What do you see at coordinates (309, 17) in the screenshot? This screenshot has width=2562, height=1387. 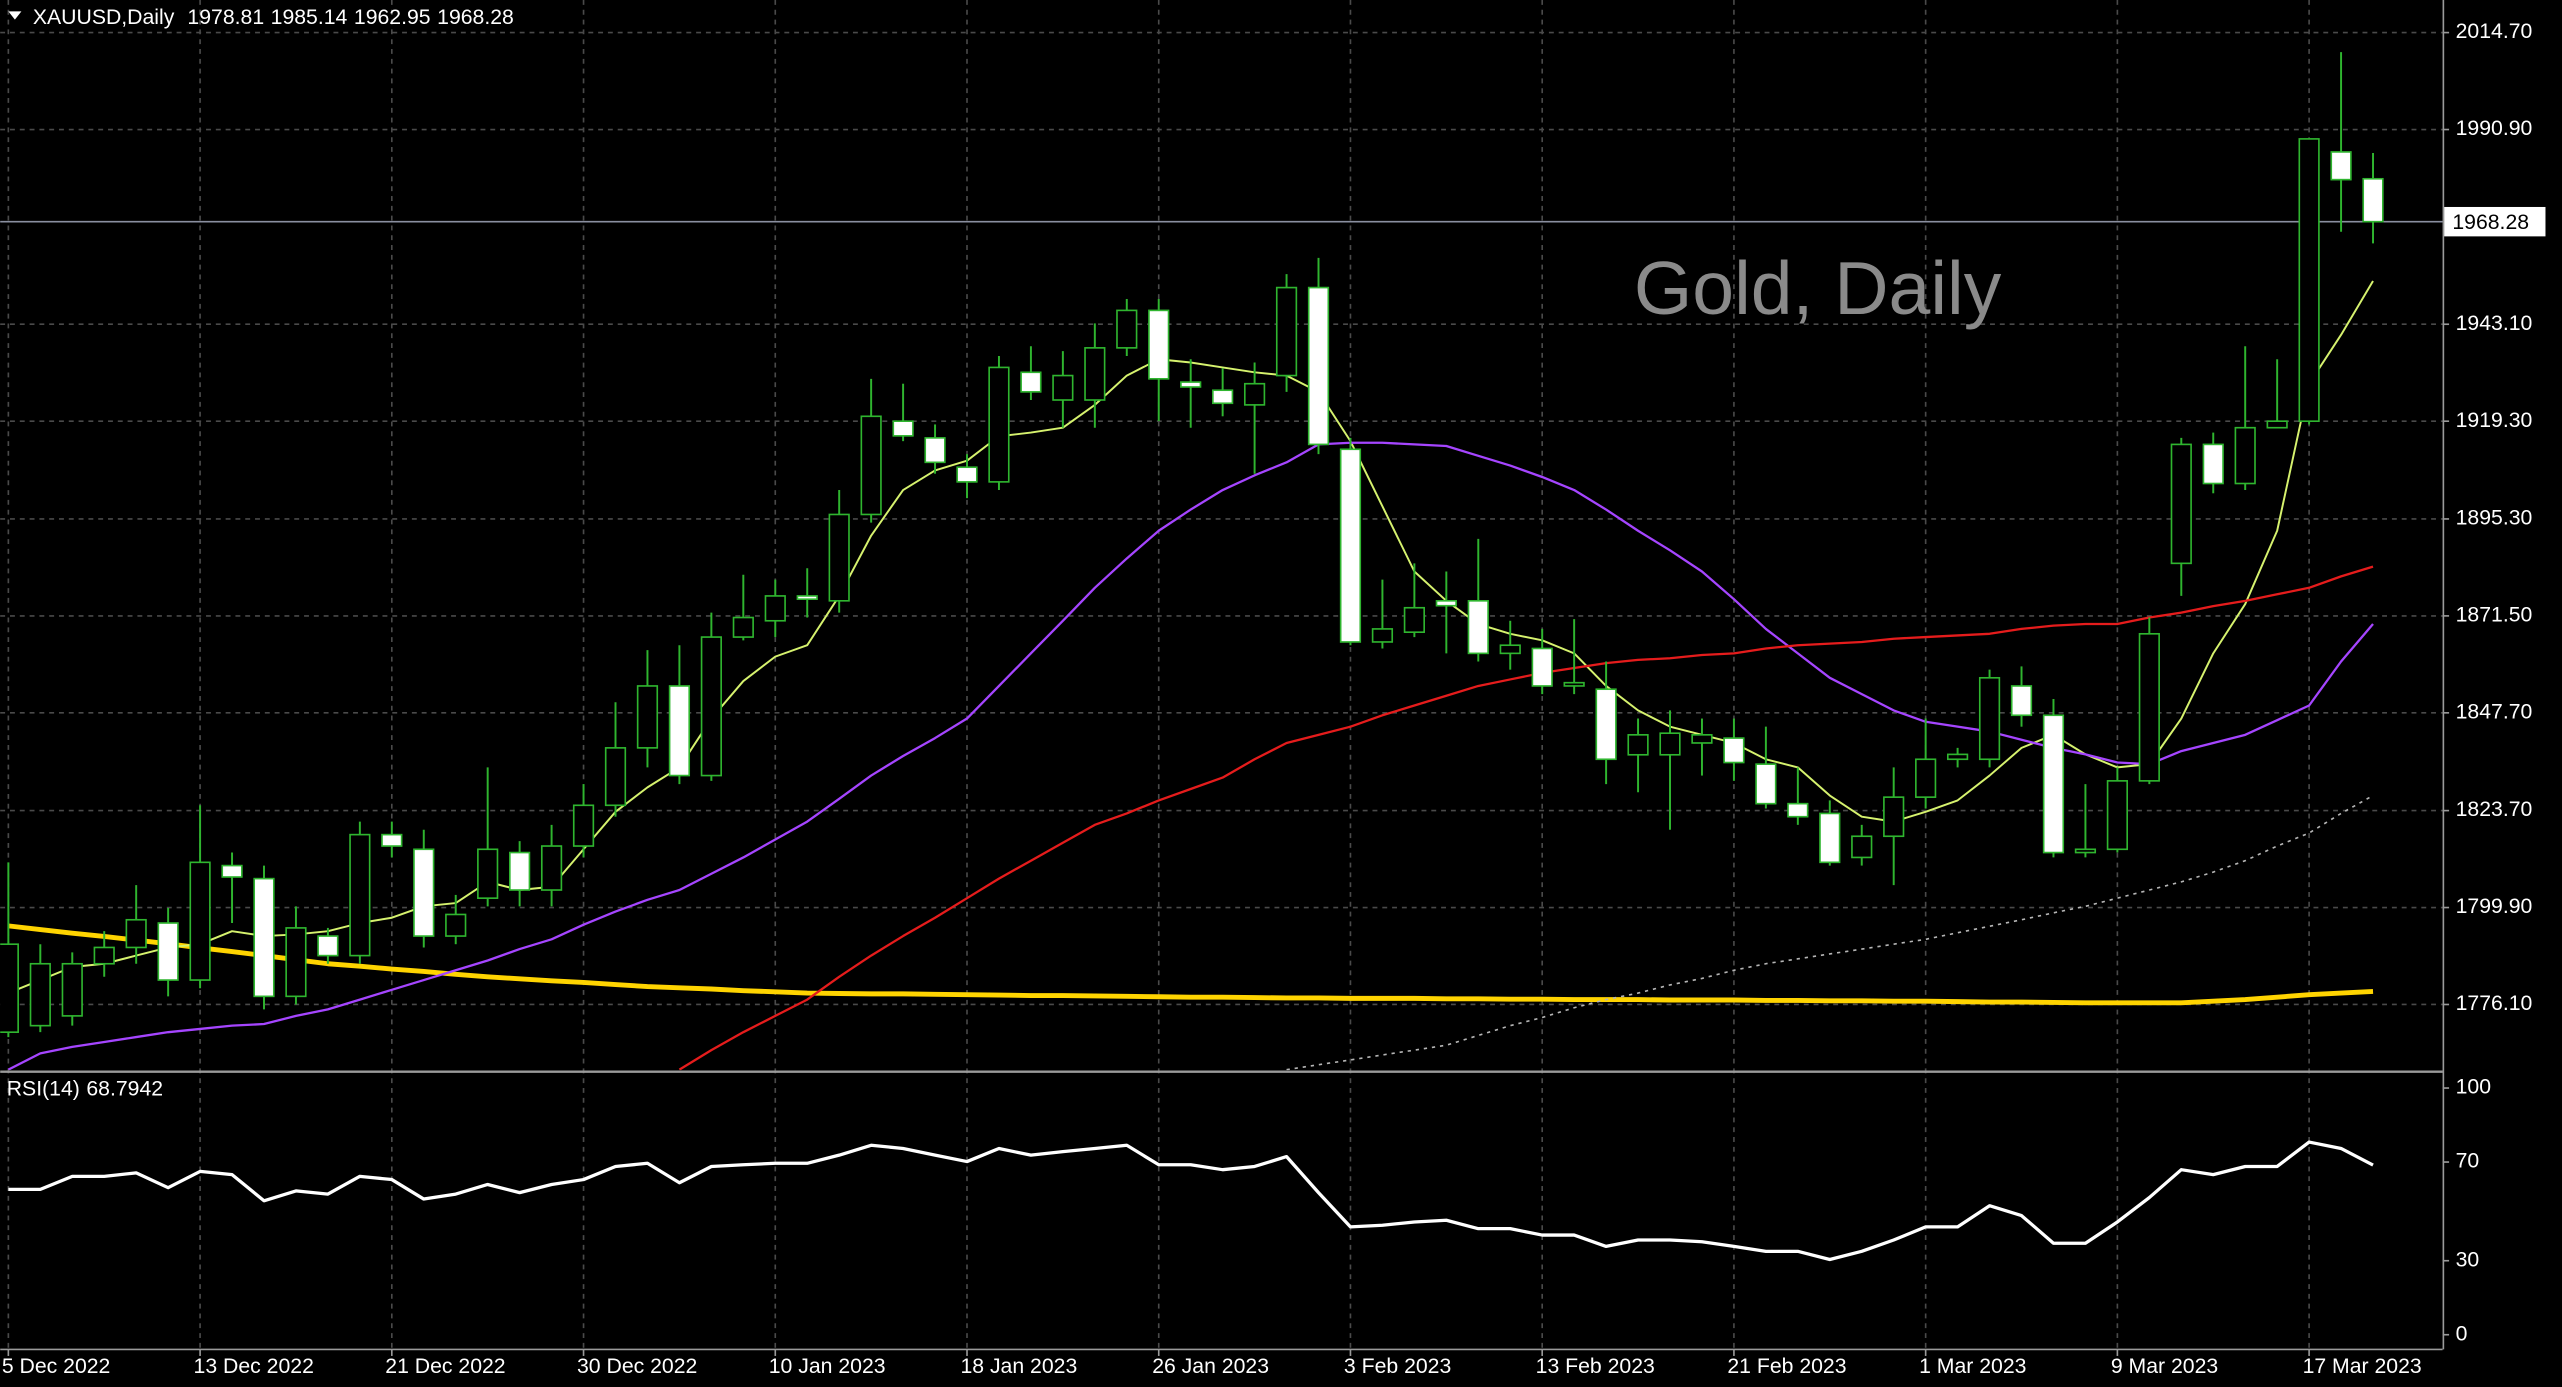 I see `header-high: 1985.14` at bounding box center [309, 17].